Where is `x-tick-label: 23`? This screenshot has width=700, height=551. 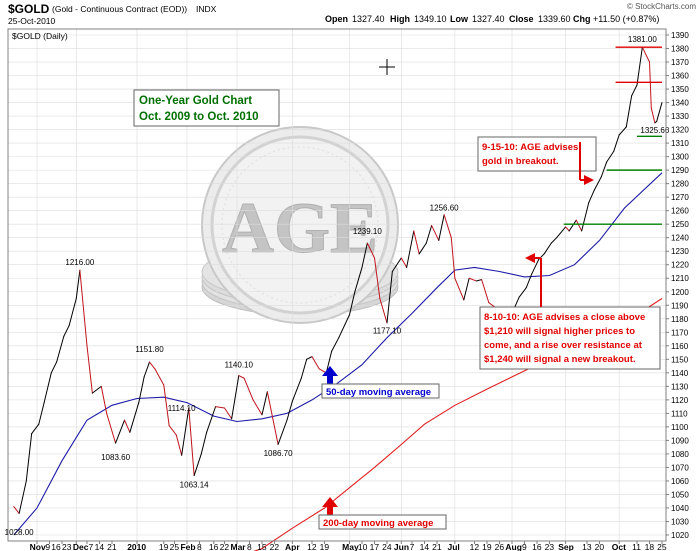 x-tick-label: 23 is located at coordinates (550, 546).